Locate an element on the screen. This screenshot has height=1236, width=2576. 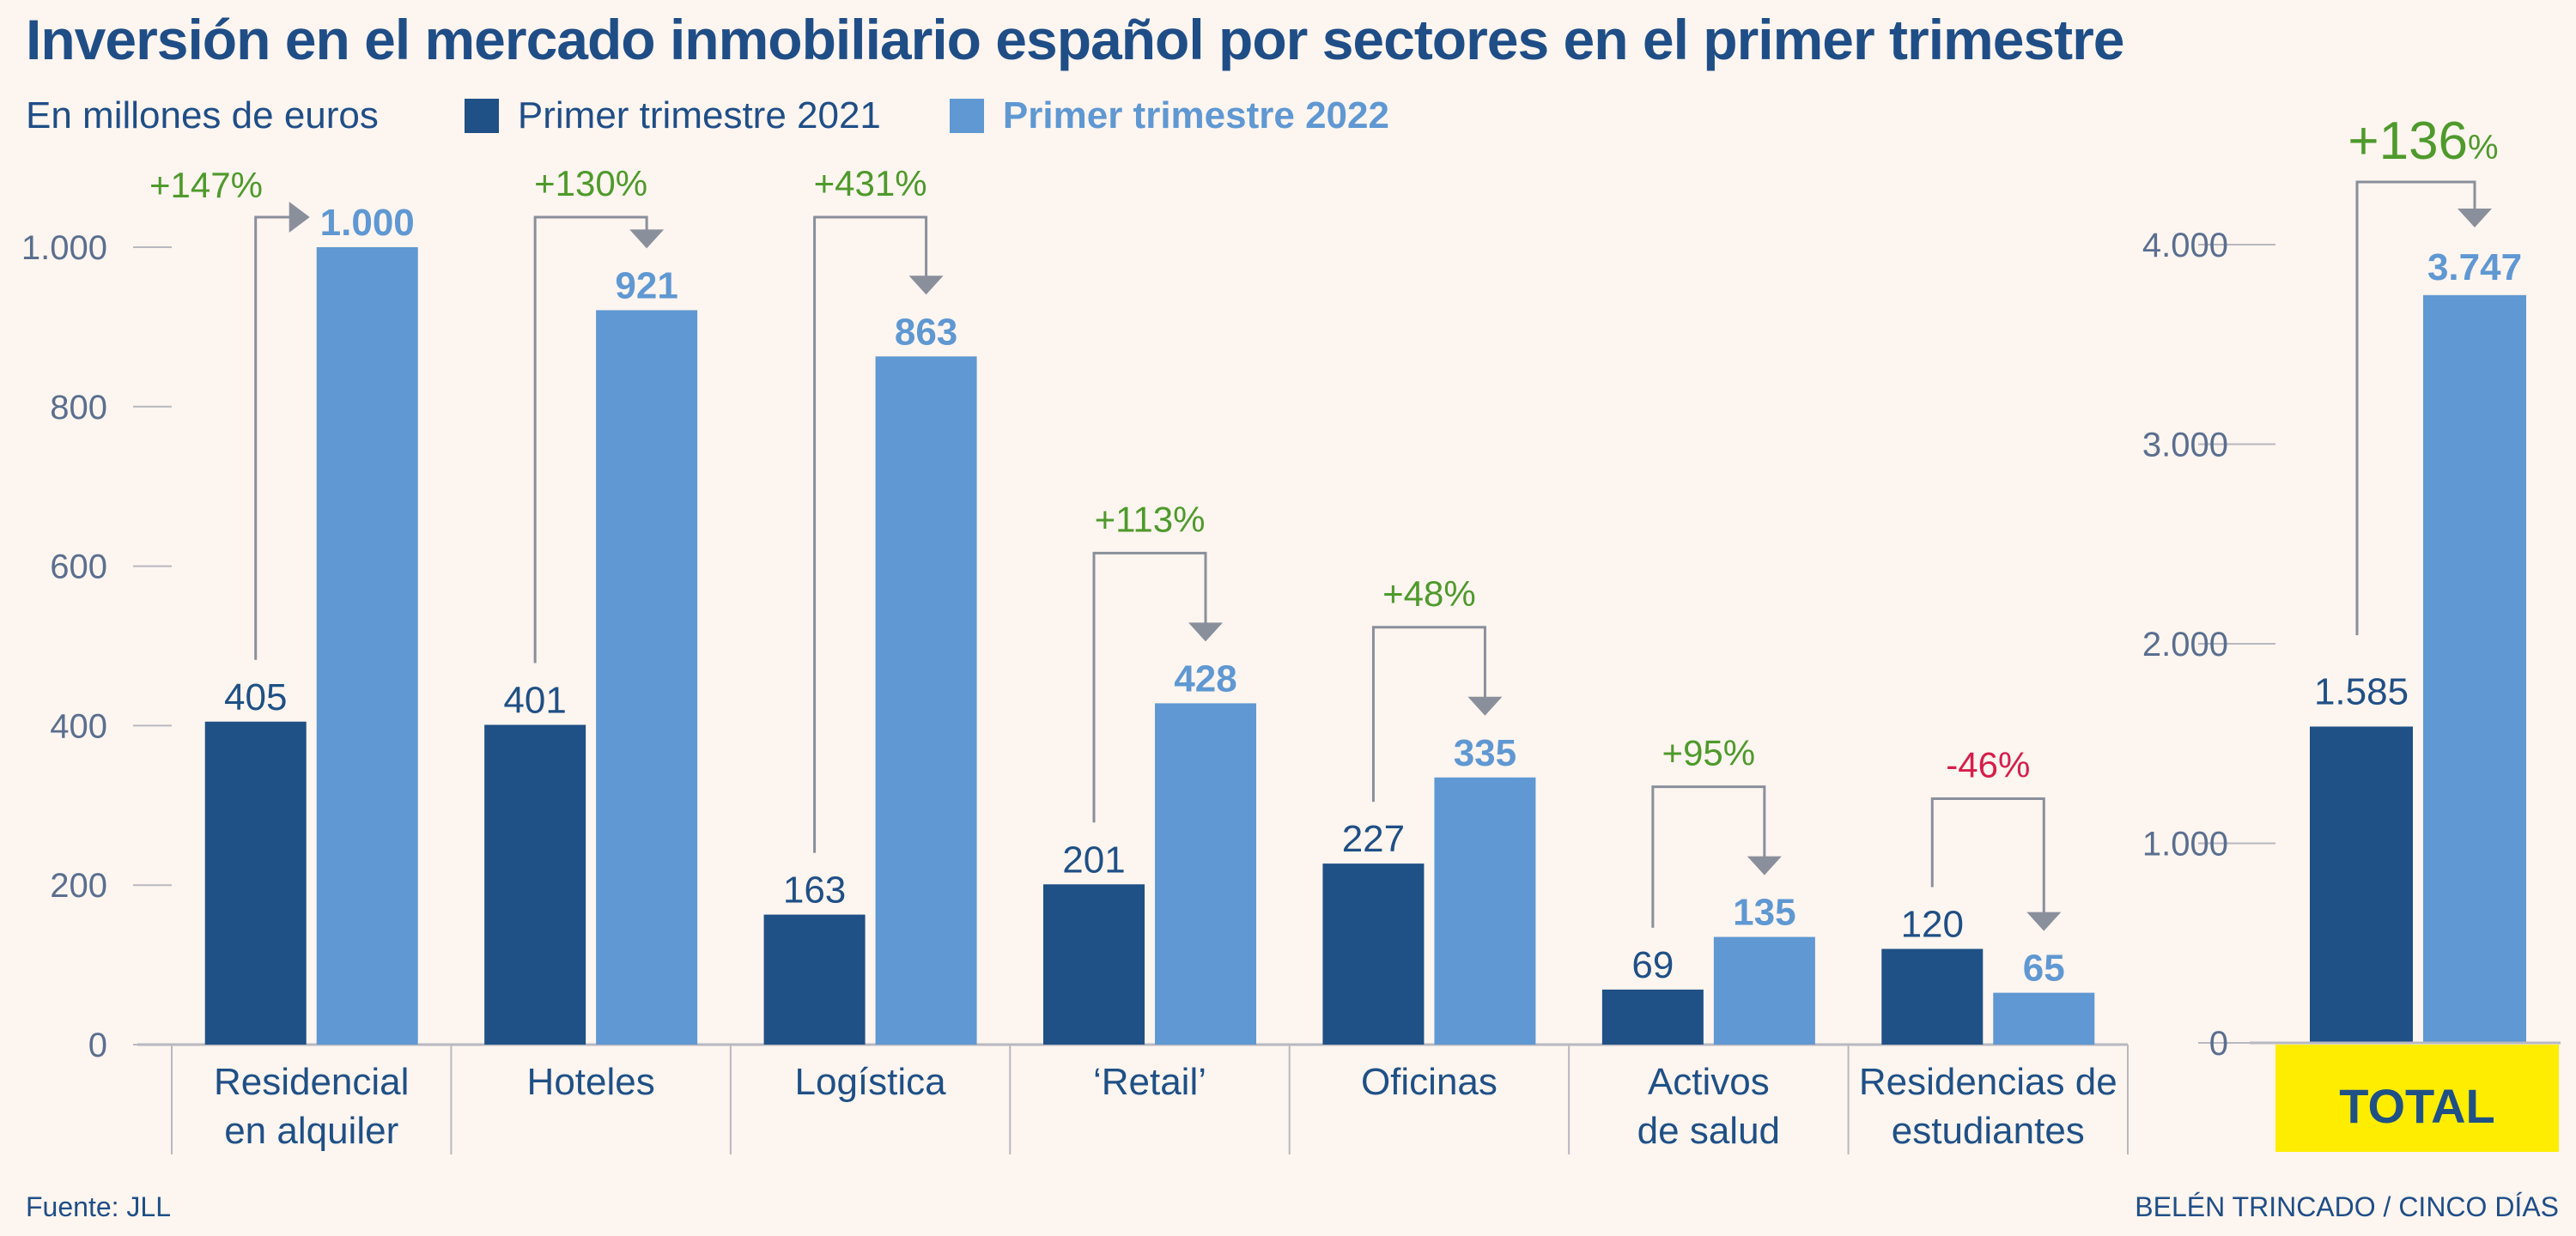
source-note: Fuente: JLL is located at coordinates (98, 1206).